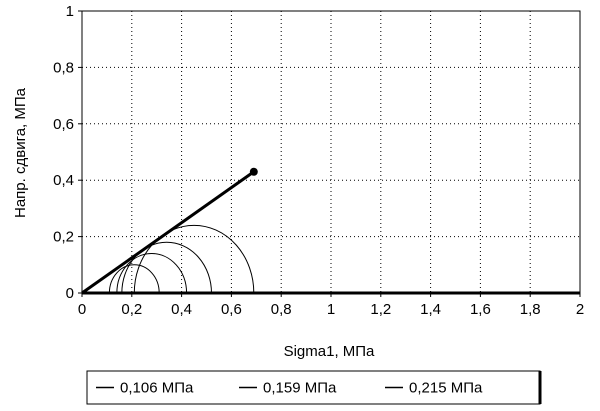 Image resolution: width=600 pixels, height=411 pixels. I want to click on legend-label: 0,106 МПа, so click(157, 388).